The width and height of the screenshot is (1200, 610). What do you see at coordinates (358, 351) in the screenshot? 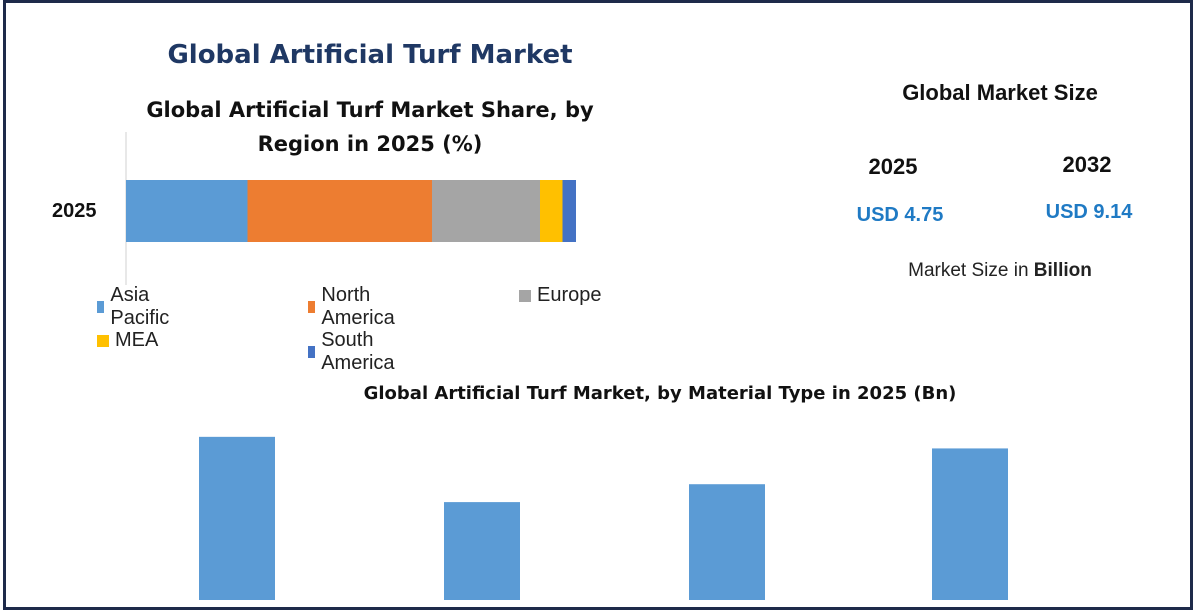
I see `legend-label-south-america: South America` at bounding box center [358, 351].